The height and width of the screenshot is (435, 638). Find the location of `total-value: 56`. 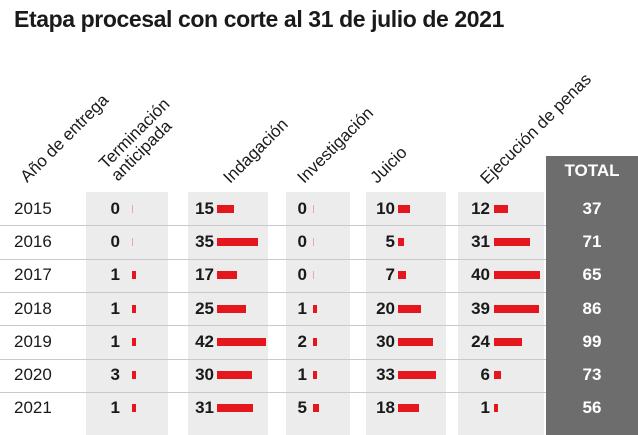

total-value: 56 is located at coordinates (592, 407).